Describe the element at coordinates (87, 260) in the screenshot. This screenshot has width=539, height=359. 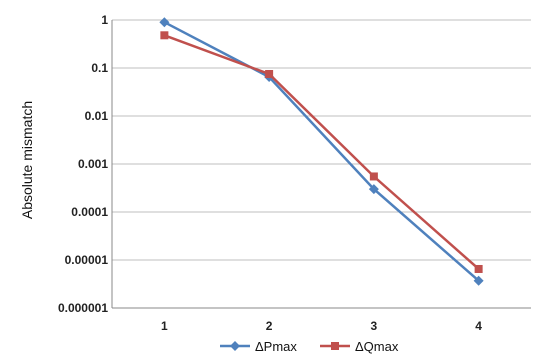
I see `y-tick-label: 0.00001` at that location.